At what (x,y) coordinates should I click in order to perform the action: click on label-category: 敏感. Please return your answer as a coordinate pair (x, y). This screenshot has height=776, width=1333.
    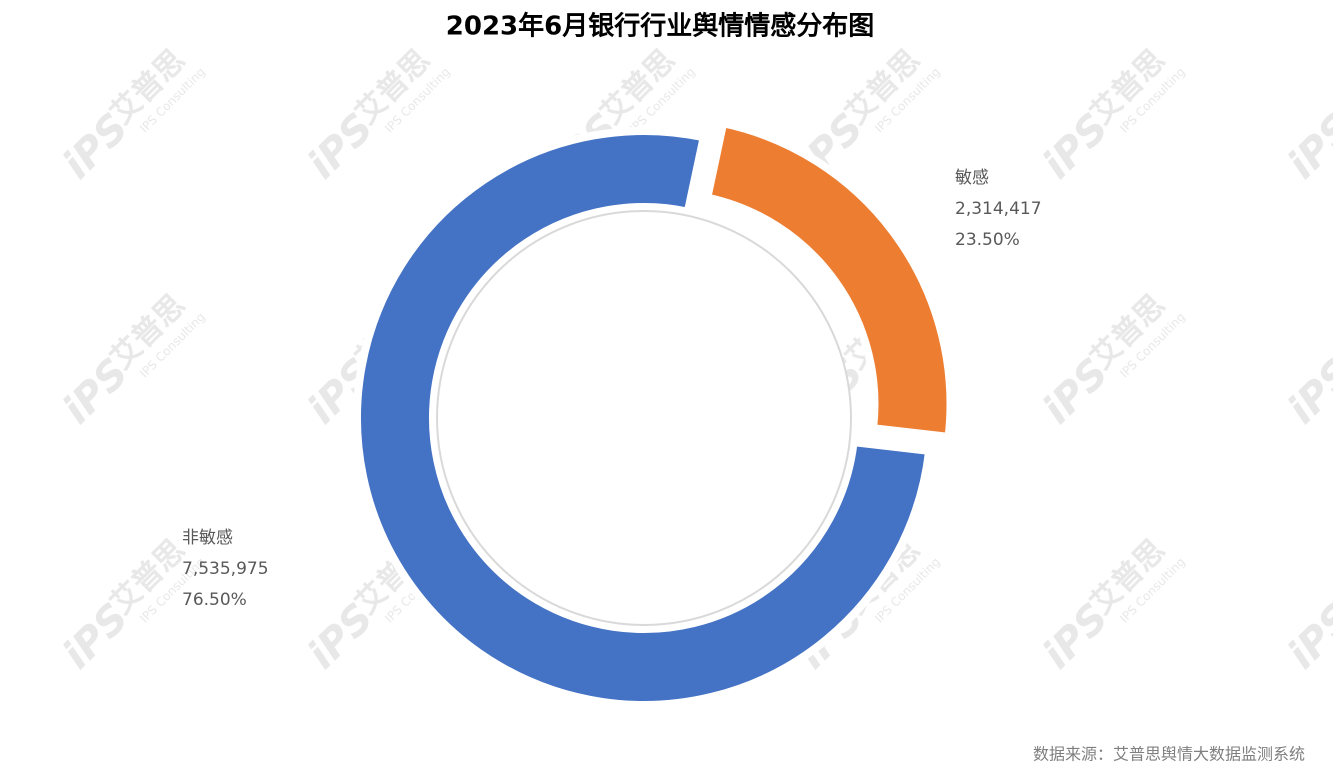
    Looking at the image, I should click on (972, 178).